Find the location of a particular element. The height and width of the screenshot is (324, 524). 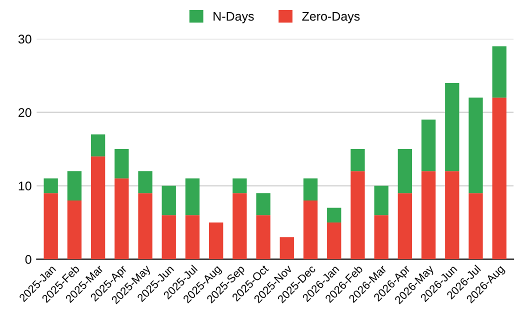

legend-label: N-Days is located at coordinates (234, 18).